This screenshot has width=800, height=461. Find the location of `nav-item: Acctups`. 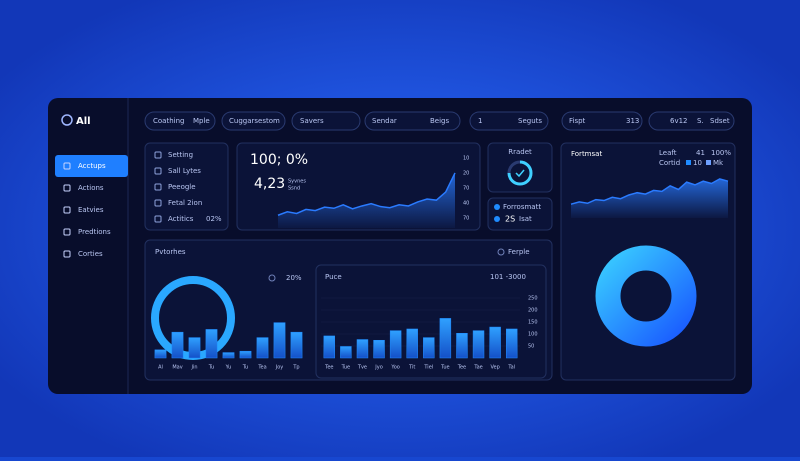

nav-item: Acctups is located at coordinates (92, 166).